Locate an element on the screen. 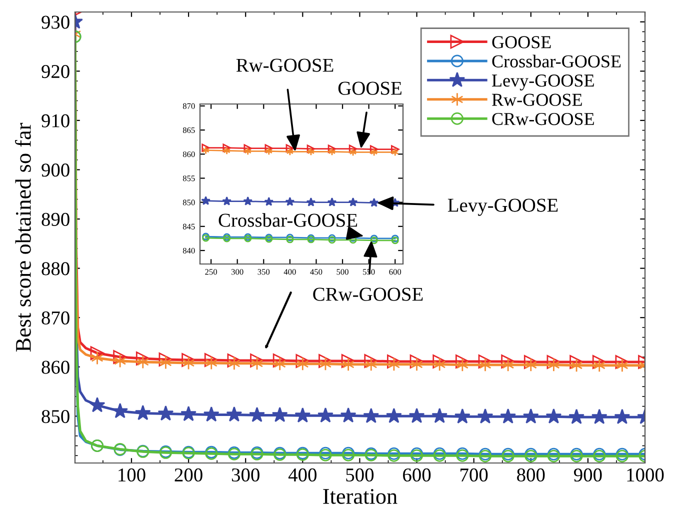 The image size is (678, 522). x-tick-label: 800 is located at coordinates (531, 475).